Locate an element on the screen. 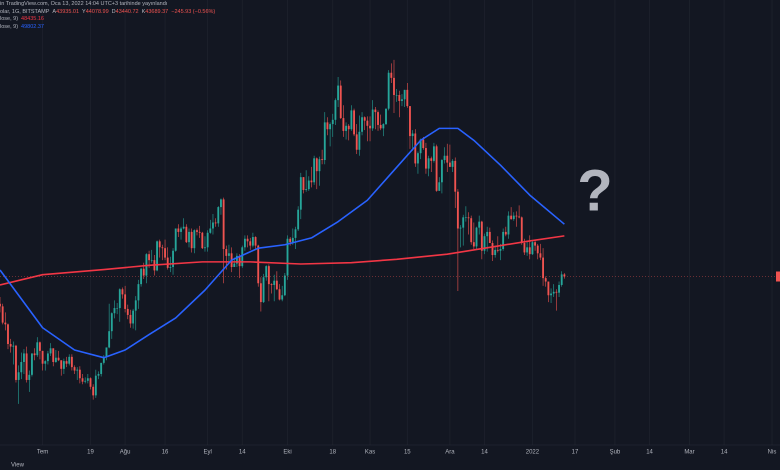 This screenshot has height=470, width=780. footer: View is located at coordinates (18, 466).